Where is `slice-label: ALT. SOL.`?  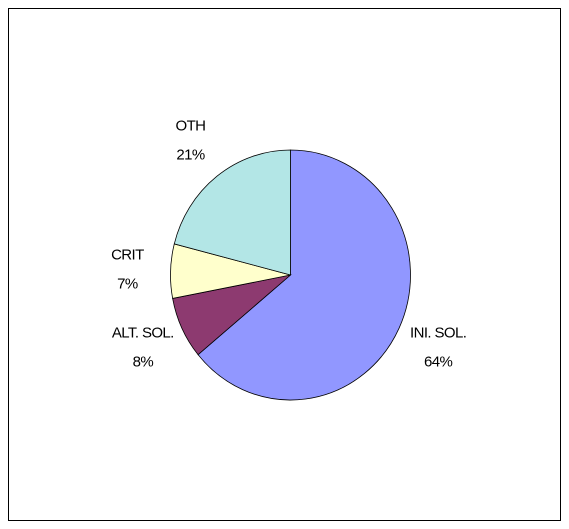 slice-label: ALT. SOL. is located at coordinates (143, 332).